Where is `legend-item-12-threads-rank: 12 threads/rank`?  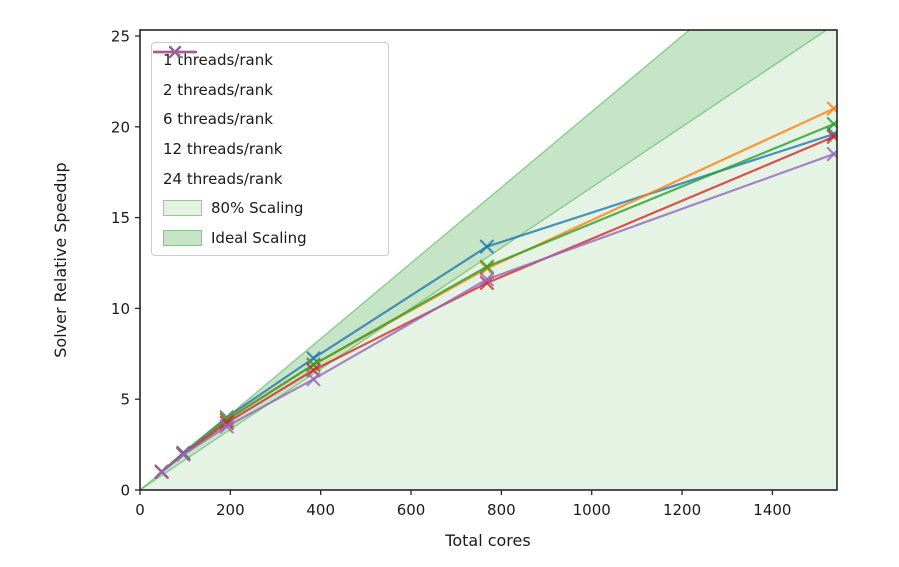 legend-item-12-threads-rank: 12 threads/rank is located at coordinates (264, 101).